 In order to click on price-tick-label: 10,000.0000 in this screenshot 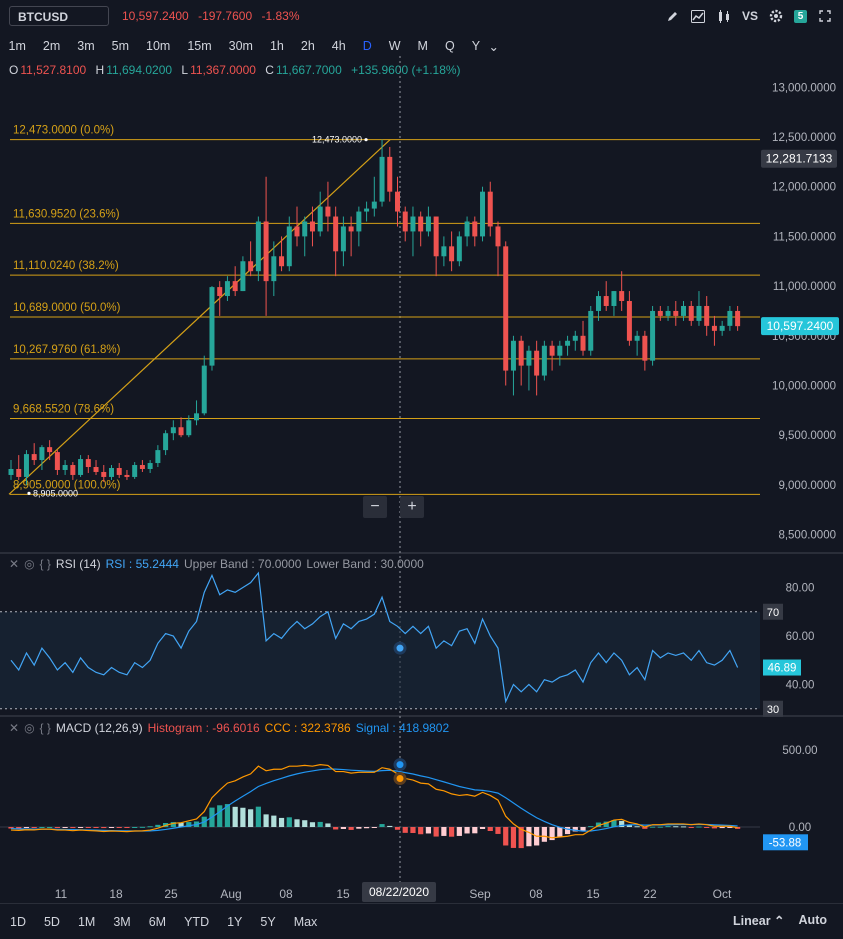, I will do `click(804, 387)`.